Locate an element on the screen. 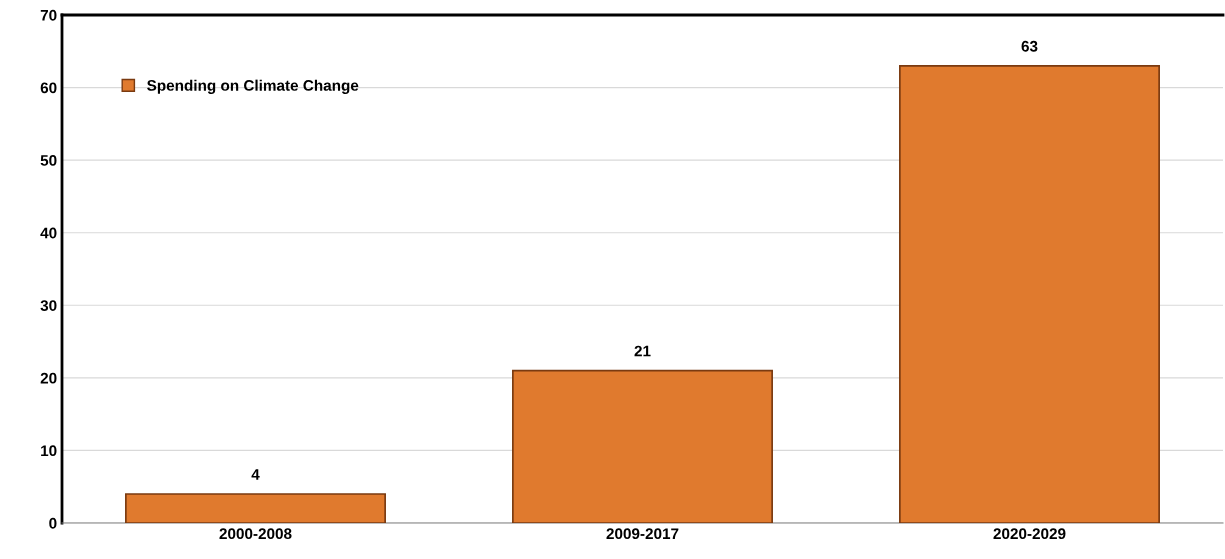  y-tick-label: 0 is located at coordinates (53, 523).